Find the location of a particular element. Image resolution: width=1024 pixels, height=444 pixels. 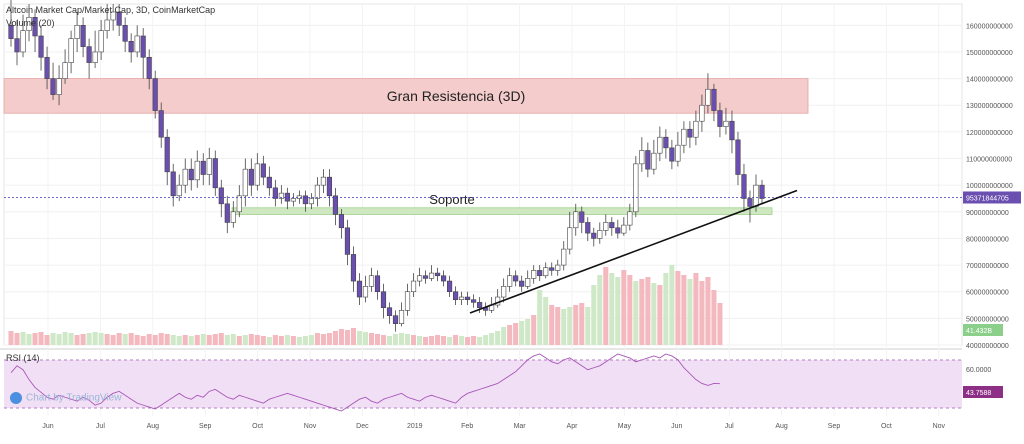

rsi-layer is located at coordinates (483, 382).